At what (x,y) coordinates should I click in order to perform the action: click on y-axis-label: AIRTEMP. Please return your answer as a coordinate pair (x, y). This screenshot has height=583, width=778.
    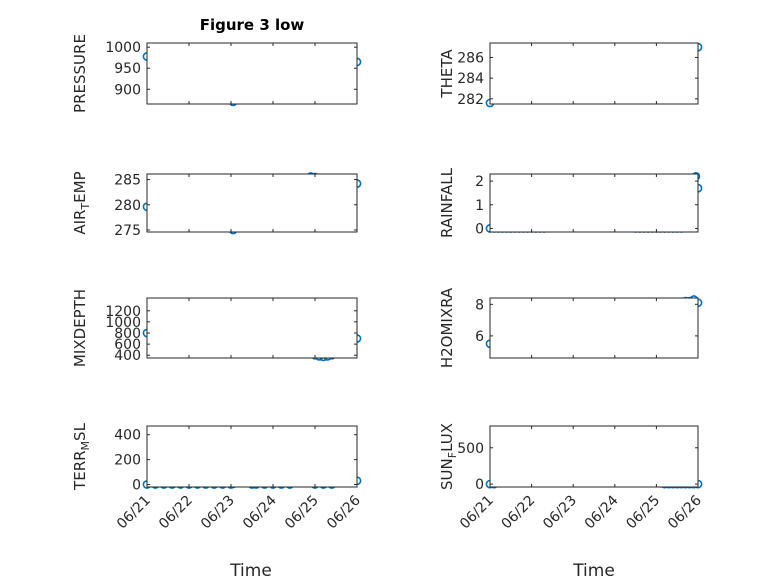
    Looking at the image, I should click on (81, 202).